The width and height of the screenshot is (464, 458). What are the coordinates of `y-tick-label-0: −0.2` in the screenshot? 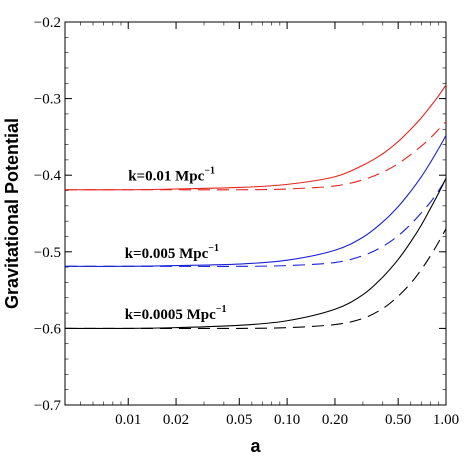 It's located at (47, 23).